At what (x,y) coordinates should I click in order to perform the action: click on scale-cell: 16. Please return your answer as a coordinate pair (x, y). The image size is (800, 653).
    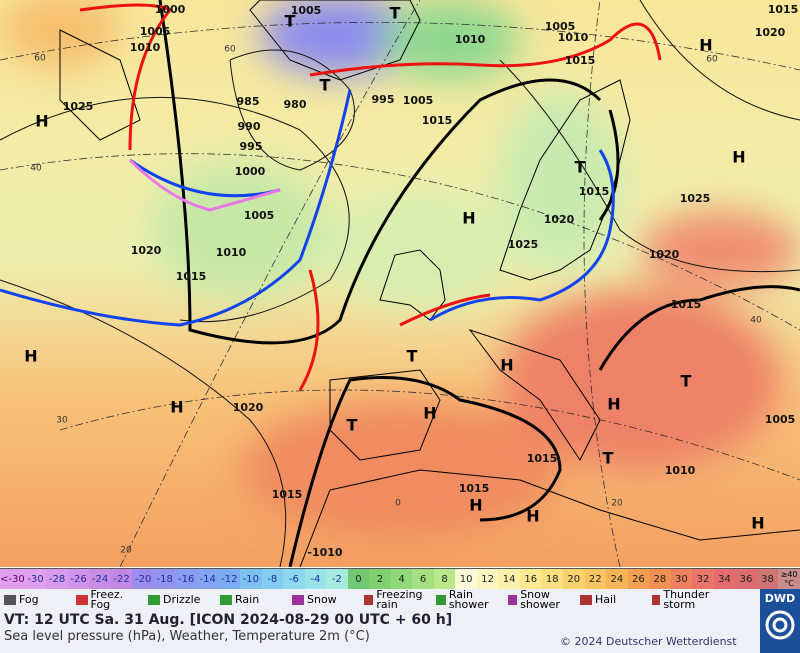
    Looking at the image, I should click on (530, 579).